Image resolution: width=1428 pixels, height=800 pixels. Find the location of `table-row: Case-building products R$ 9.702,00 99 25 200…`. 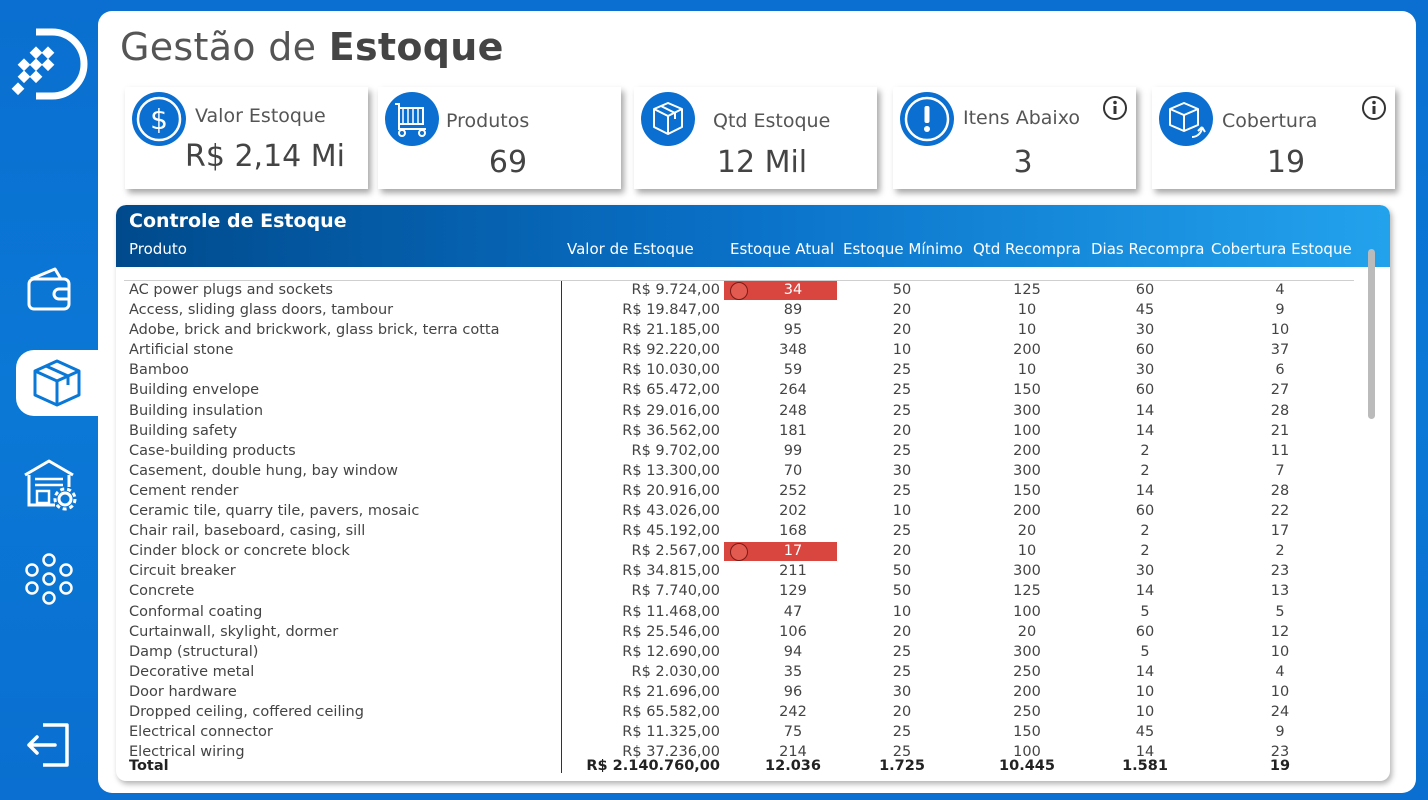

table-row: Case-building products R$ 9.702,00 99 25 200… is located at coordinates (753, 452).